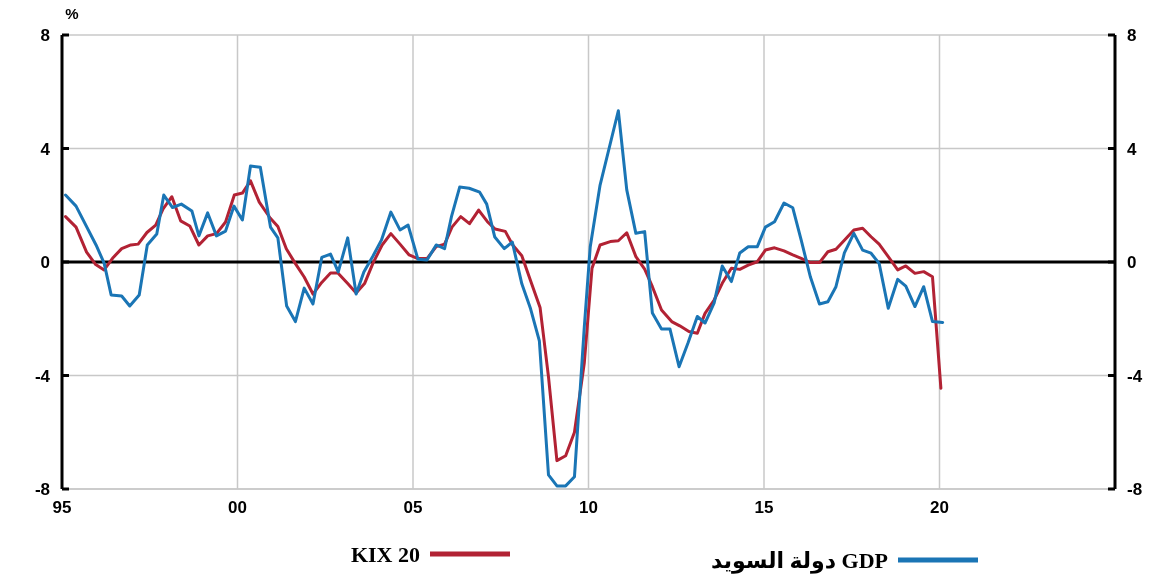 The height and width of the screenshot is (580, 1176). Describe the element at coordinates (1132, 262) in the screenshot. I see `y2-tick-label: 0` at that location.